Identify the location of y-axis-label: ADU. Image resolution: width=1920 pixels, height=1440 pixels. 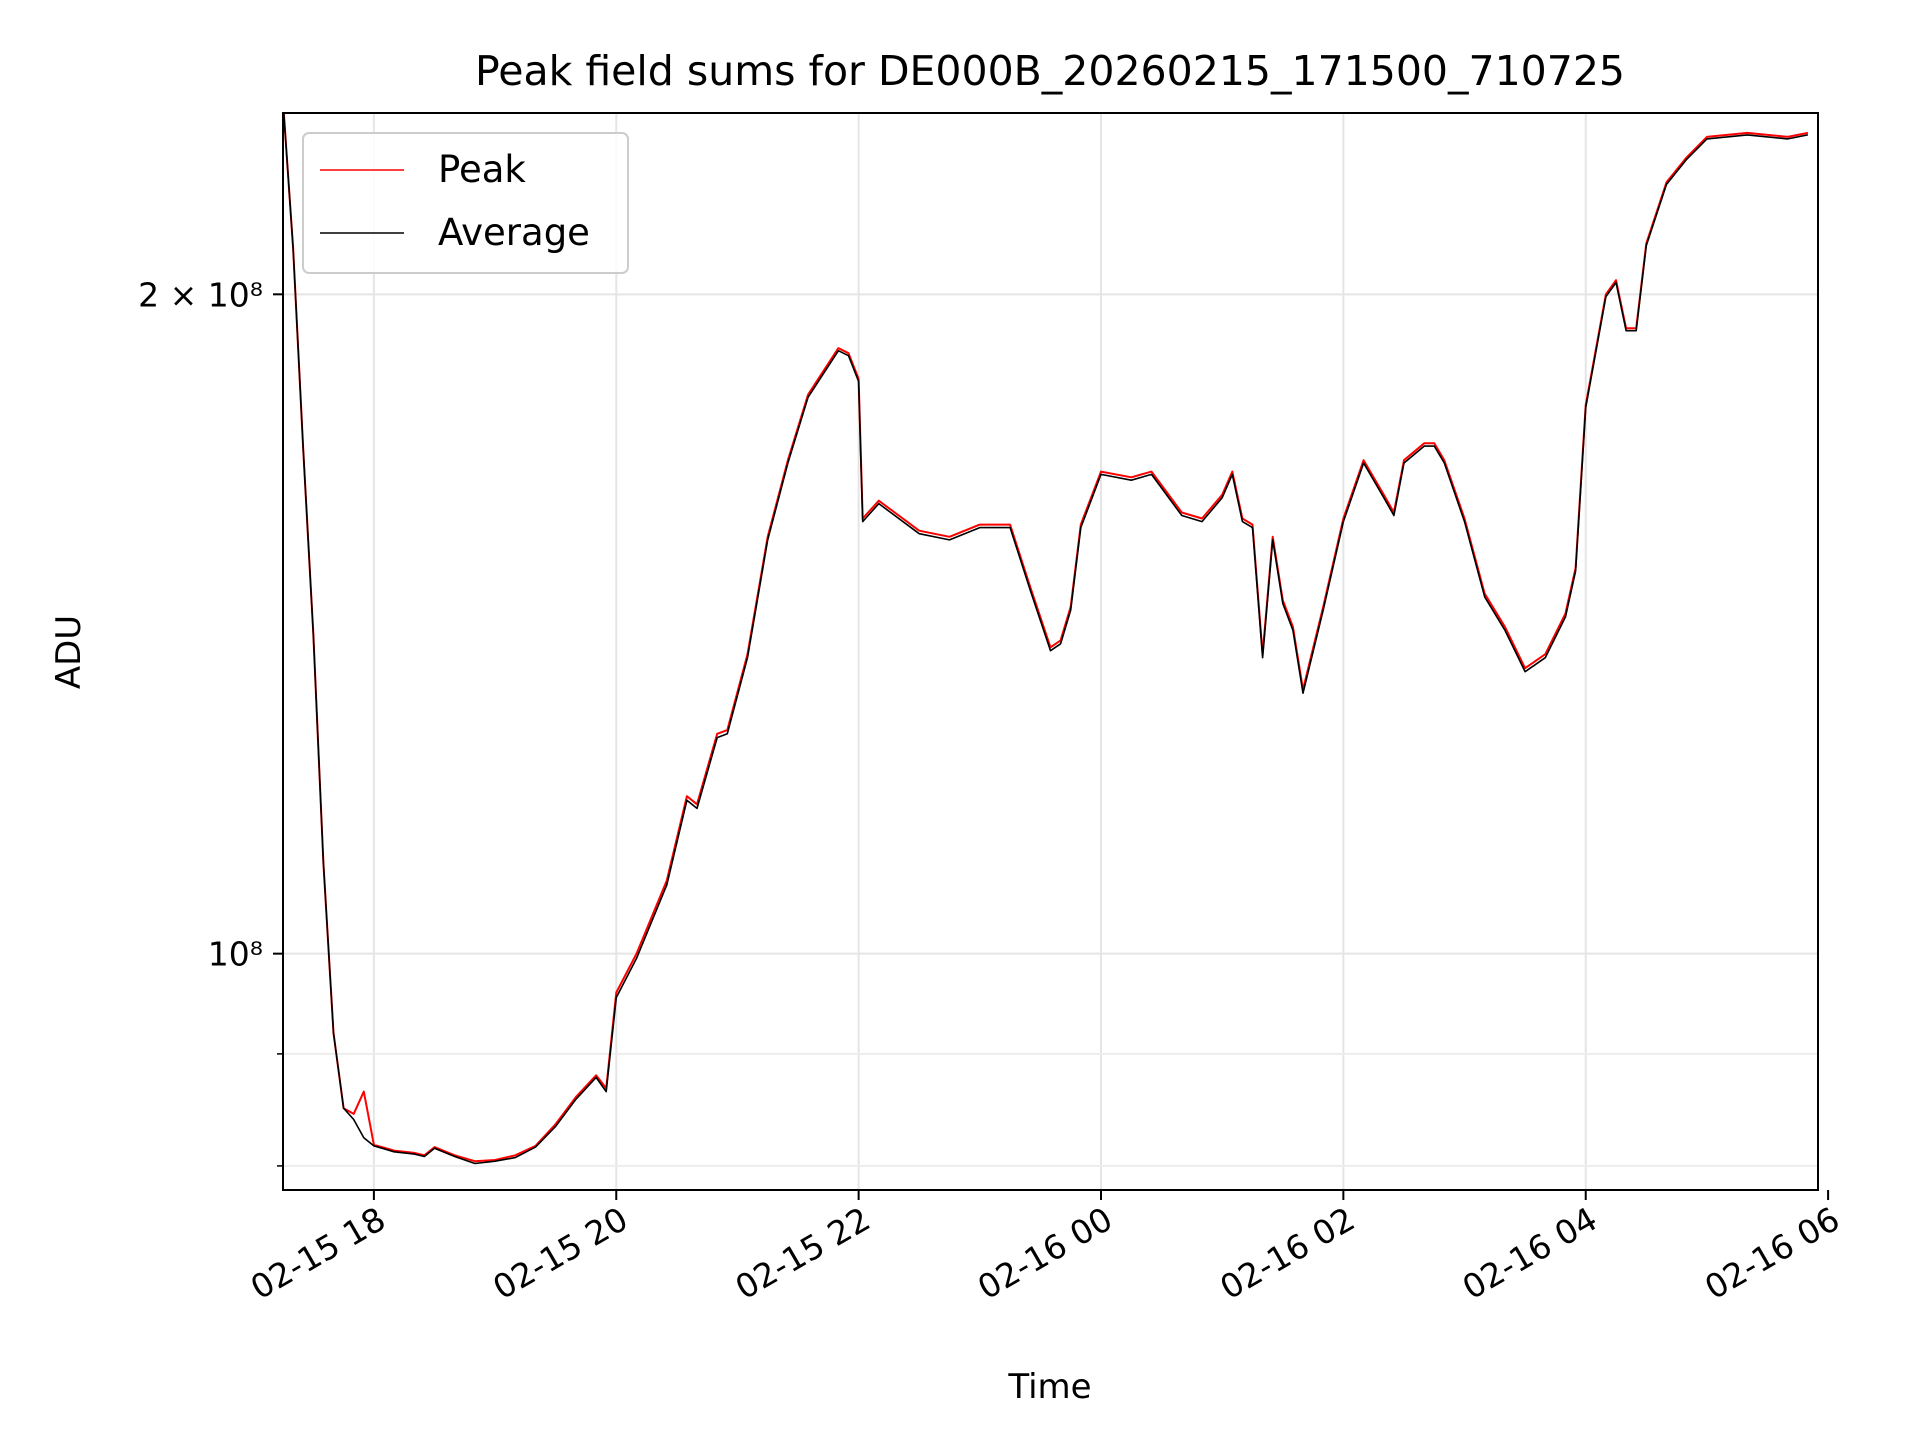
(69, 652).